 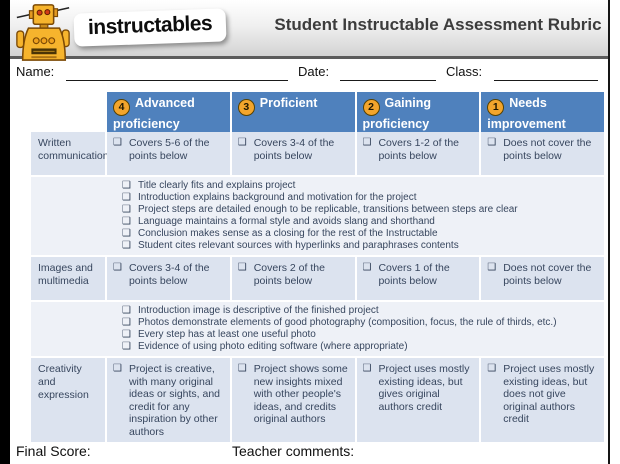 I want to click on name-blank-line, so click(x=177, y=72).